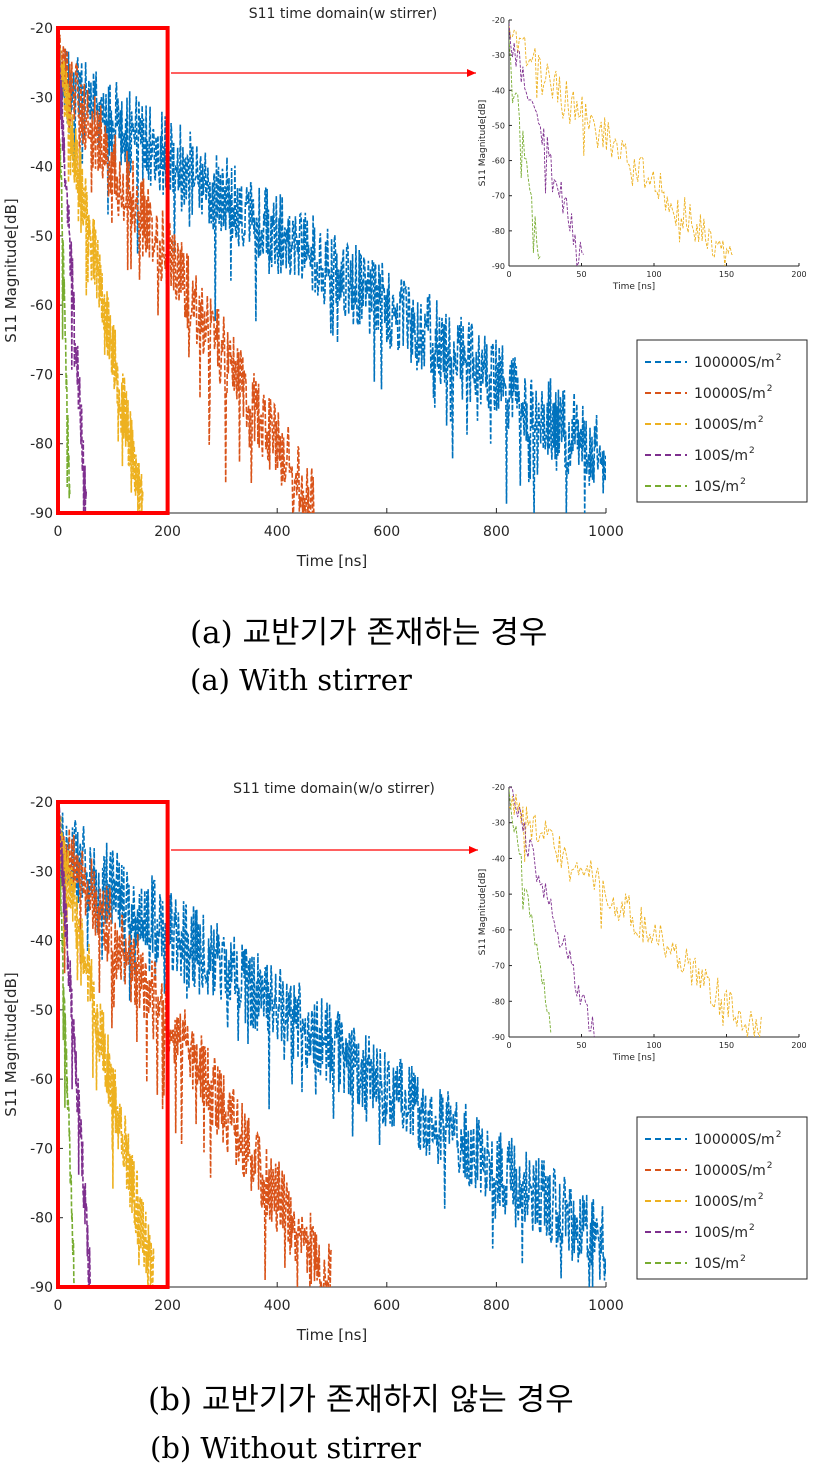 The width and height of the screenshot is (814, 1479). What do you see at coordinates (285, 1448) in the screenshot?
I see `caption-b-english: (b) Without stirrer` at bounding box center [285, 1448].